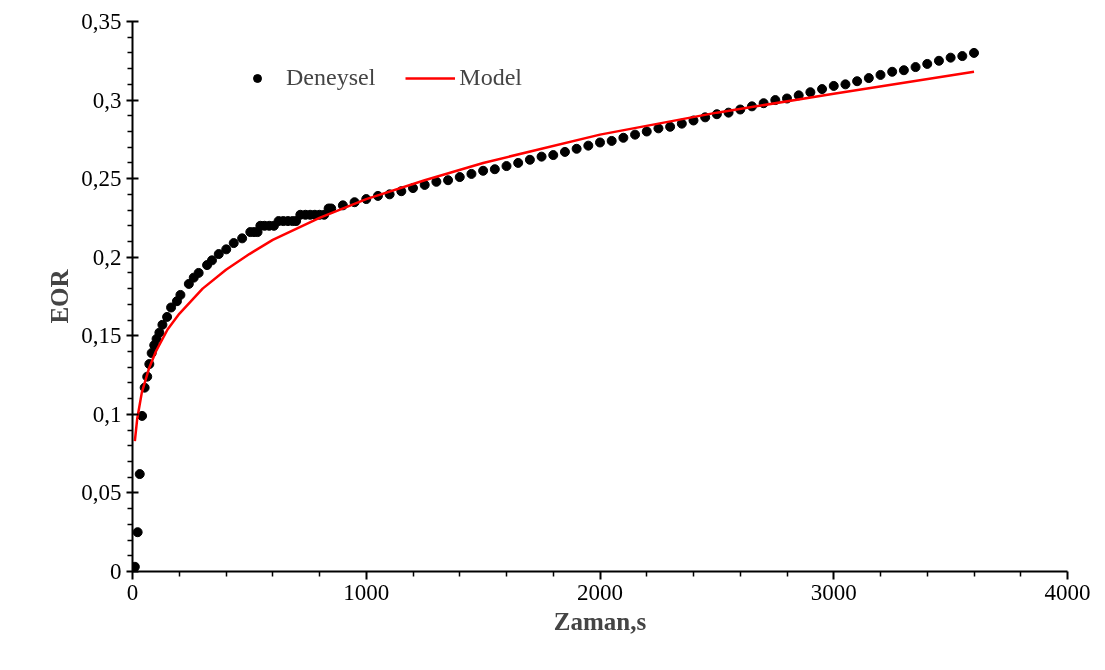  What do you see at coordinates (101, 336) in the screenshot?
I see `y-tick-label: 0,15` at bounding box center [101, 336].